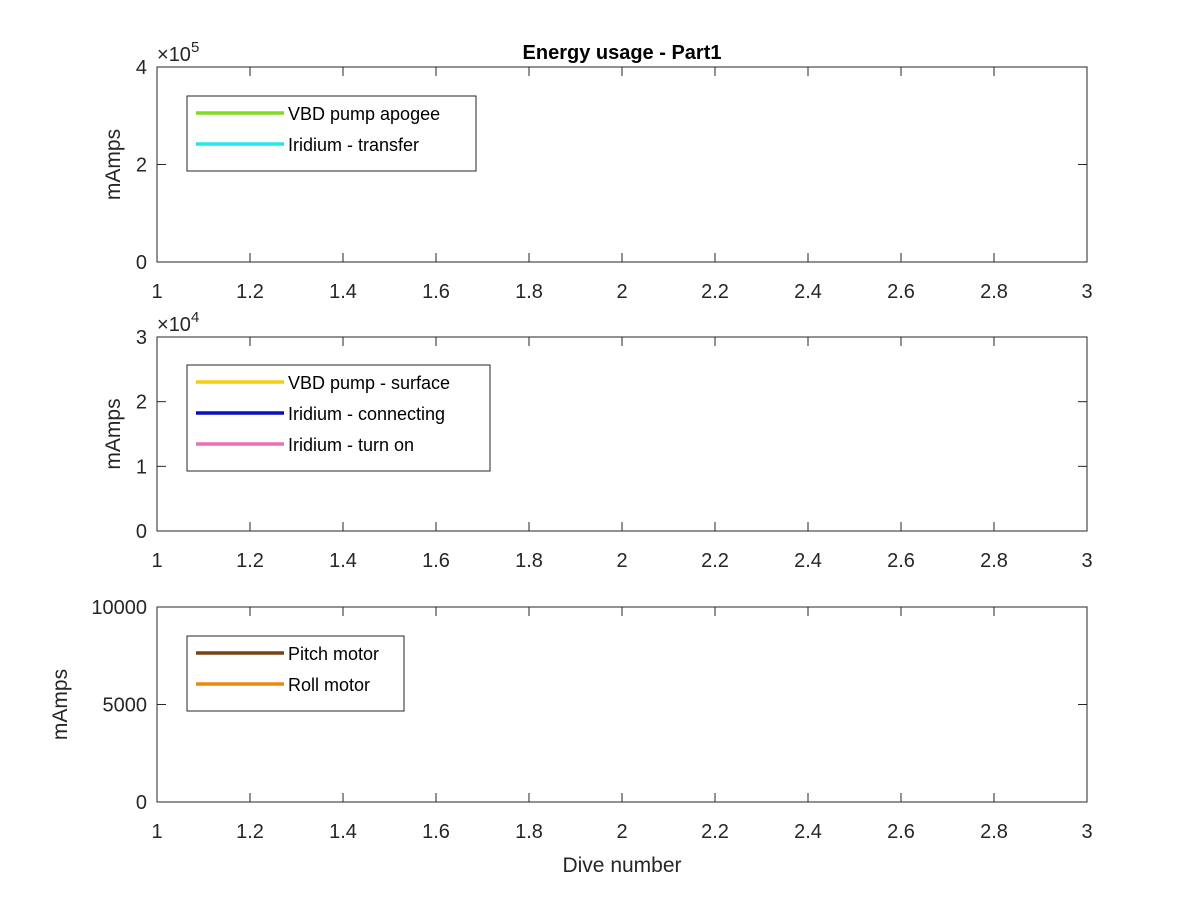 The width and height of the screenshot is (1200, 900). I want to click on y-exponent-label: ×10⁵, so click(178, 52).